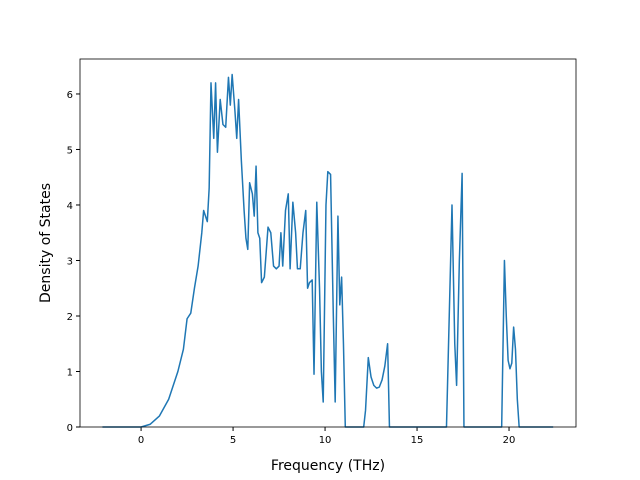  I want to click on y-tick-label: 5, so click(70, 150).